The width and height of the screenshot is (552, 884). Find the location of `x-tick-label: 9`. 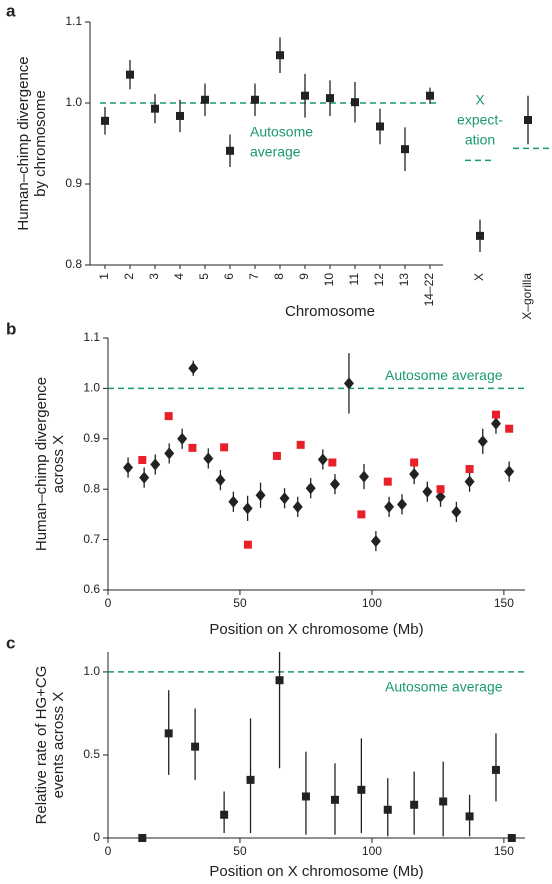

x-tick-label: 9 is located at coordinates (304, 276).